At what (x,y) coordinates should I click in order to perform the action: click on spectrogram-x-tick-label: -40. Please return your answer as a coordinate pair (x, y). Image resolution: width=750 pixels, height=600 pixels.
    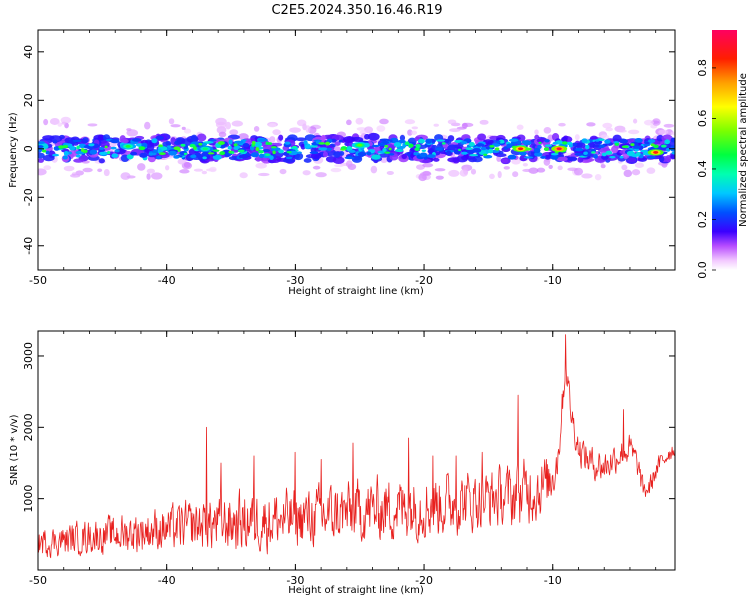
    Looking at the image, I should click on (167, 280).